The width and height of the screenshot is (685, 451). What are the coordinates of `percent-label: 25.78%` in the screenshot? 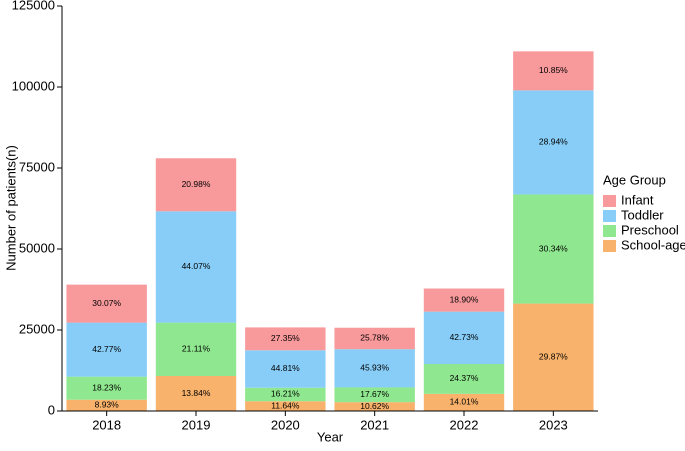 It's located at (374, 338).